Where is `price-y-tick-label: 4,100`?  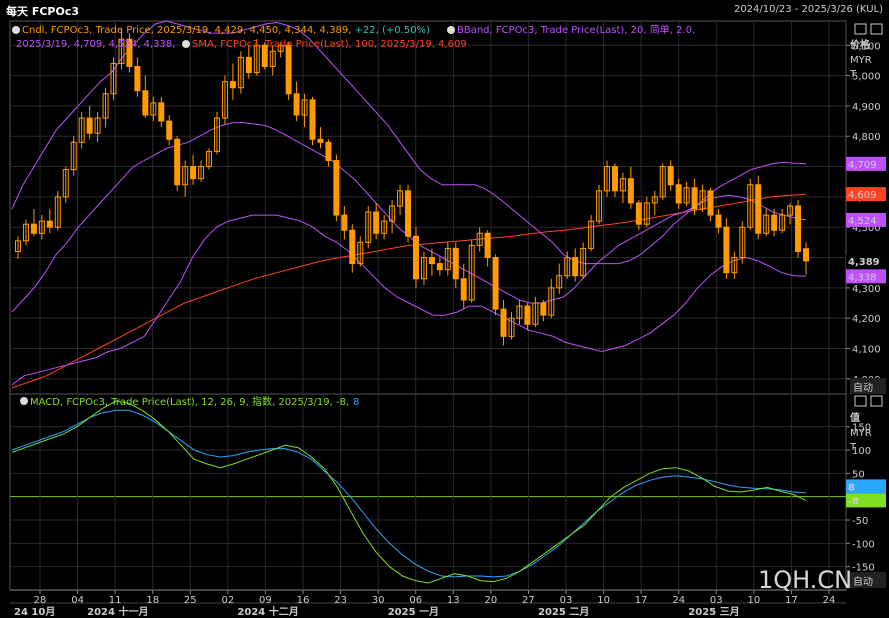
price-y-tick-label: 4,100 is located at coordinates (866, 350).